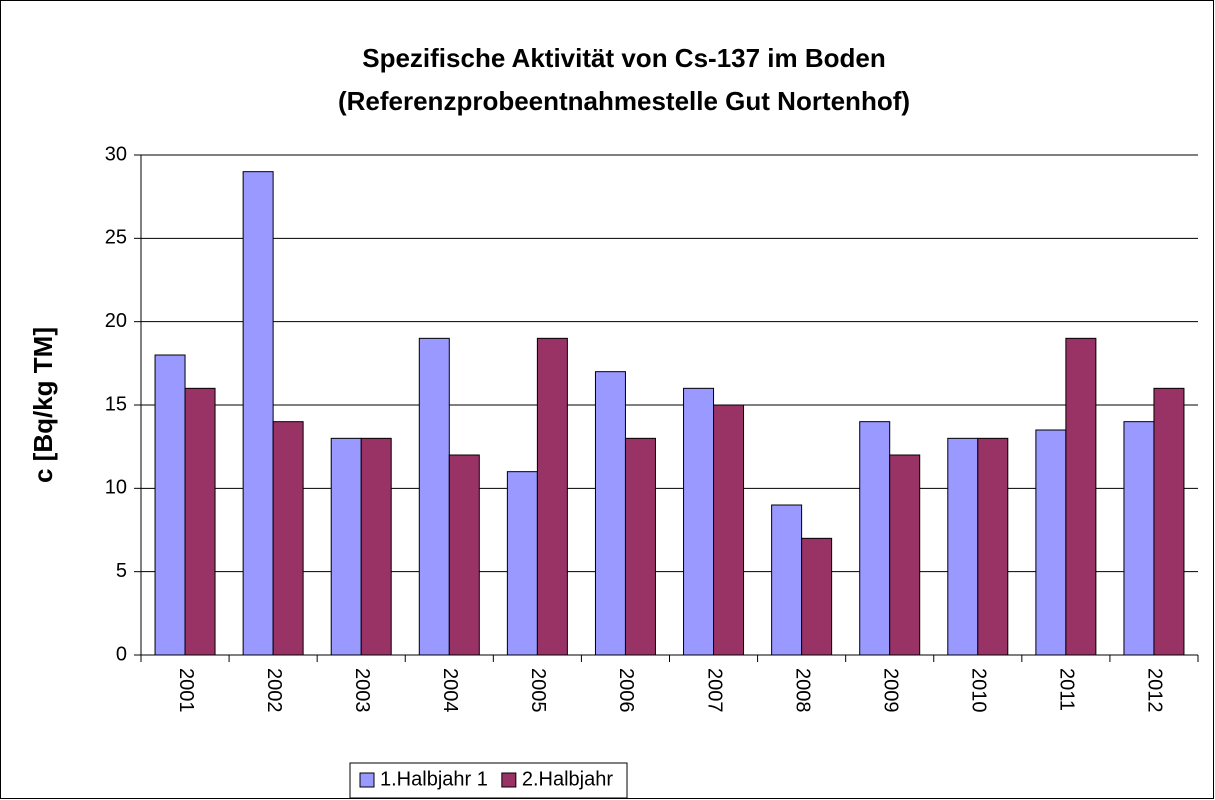 The height and width of the screenshot is (800, 1215). What do you see at coordinates (116, 154) in the screenshot?
I see `y-tick-label: 30` at bounding box center [116, 154].